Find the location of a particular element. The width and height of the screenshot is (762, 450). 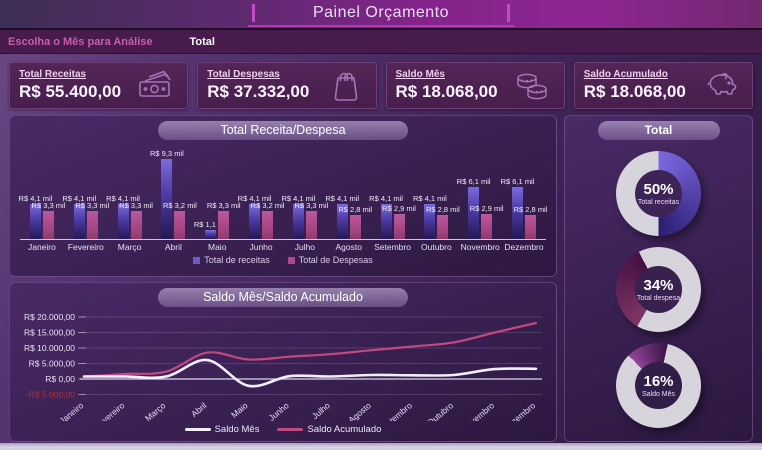

bar-total-de-receitas-março is located at coordinates (123, 221).